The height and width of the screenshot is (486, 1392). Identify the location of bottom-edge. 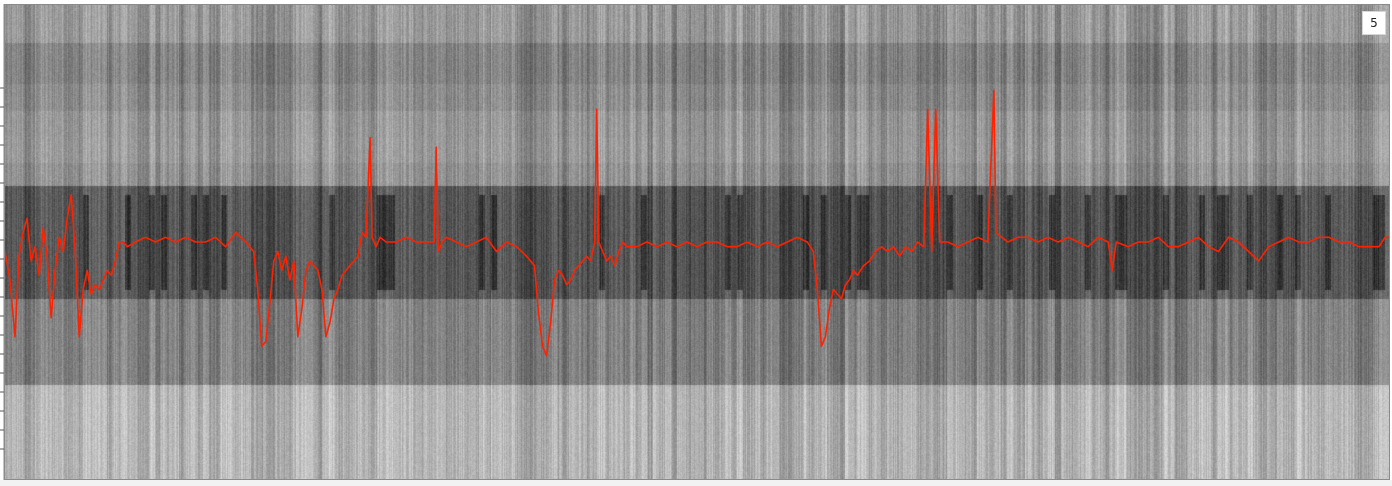
(696, 483).